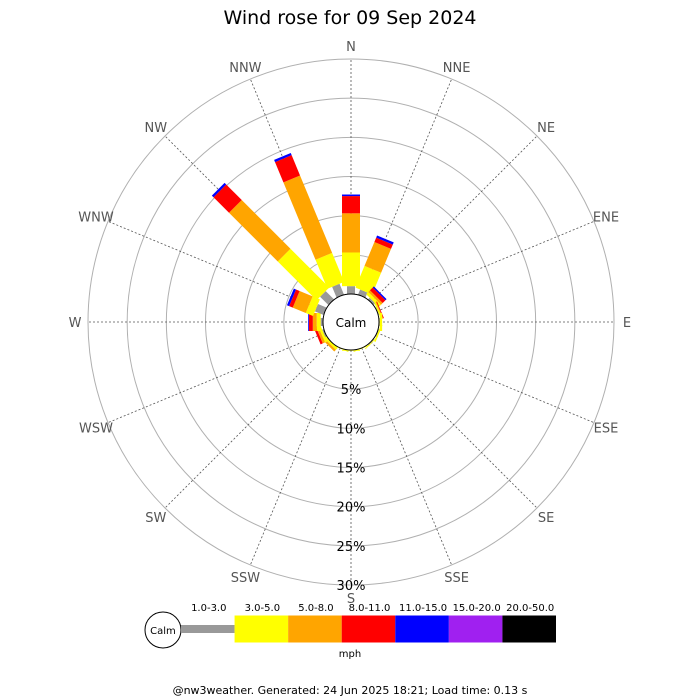 The height and width of the screenshot is (700, 700). Describe the element at coordinates (320, 309) in the screenshot. I see `bar-wnw-1.0-3.0` at that location.